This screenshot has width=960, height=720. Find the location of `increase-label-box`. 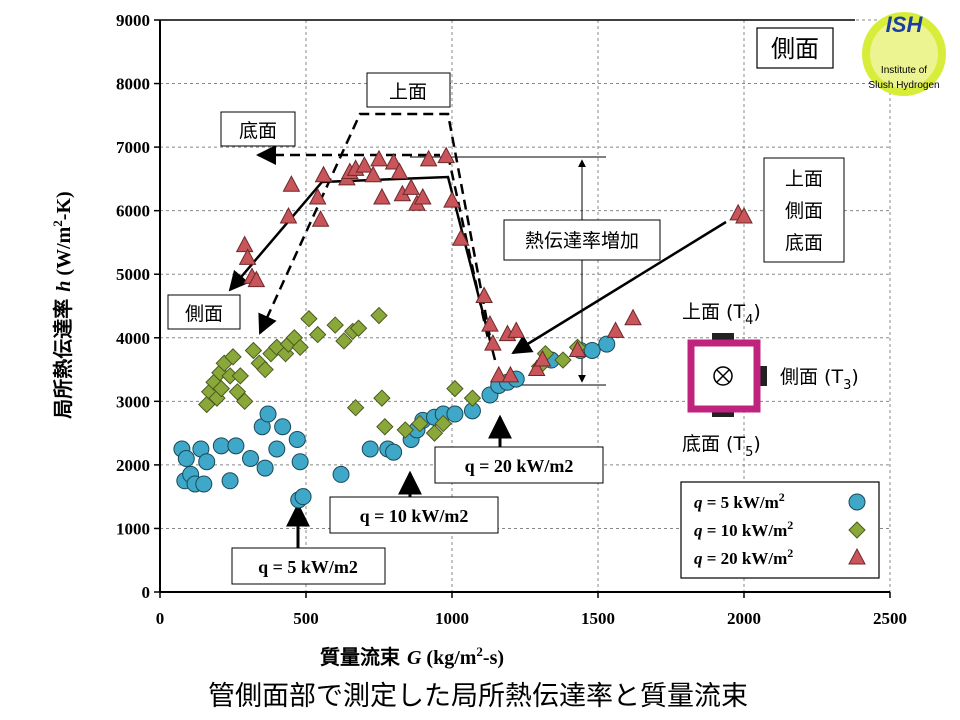

increase-label-box is located at coordinates (582, 240).